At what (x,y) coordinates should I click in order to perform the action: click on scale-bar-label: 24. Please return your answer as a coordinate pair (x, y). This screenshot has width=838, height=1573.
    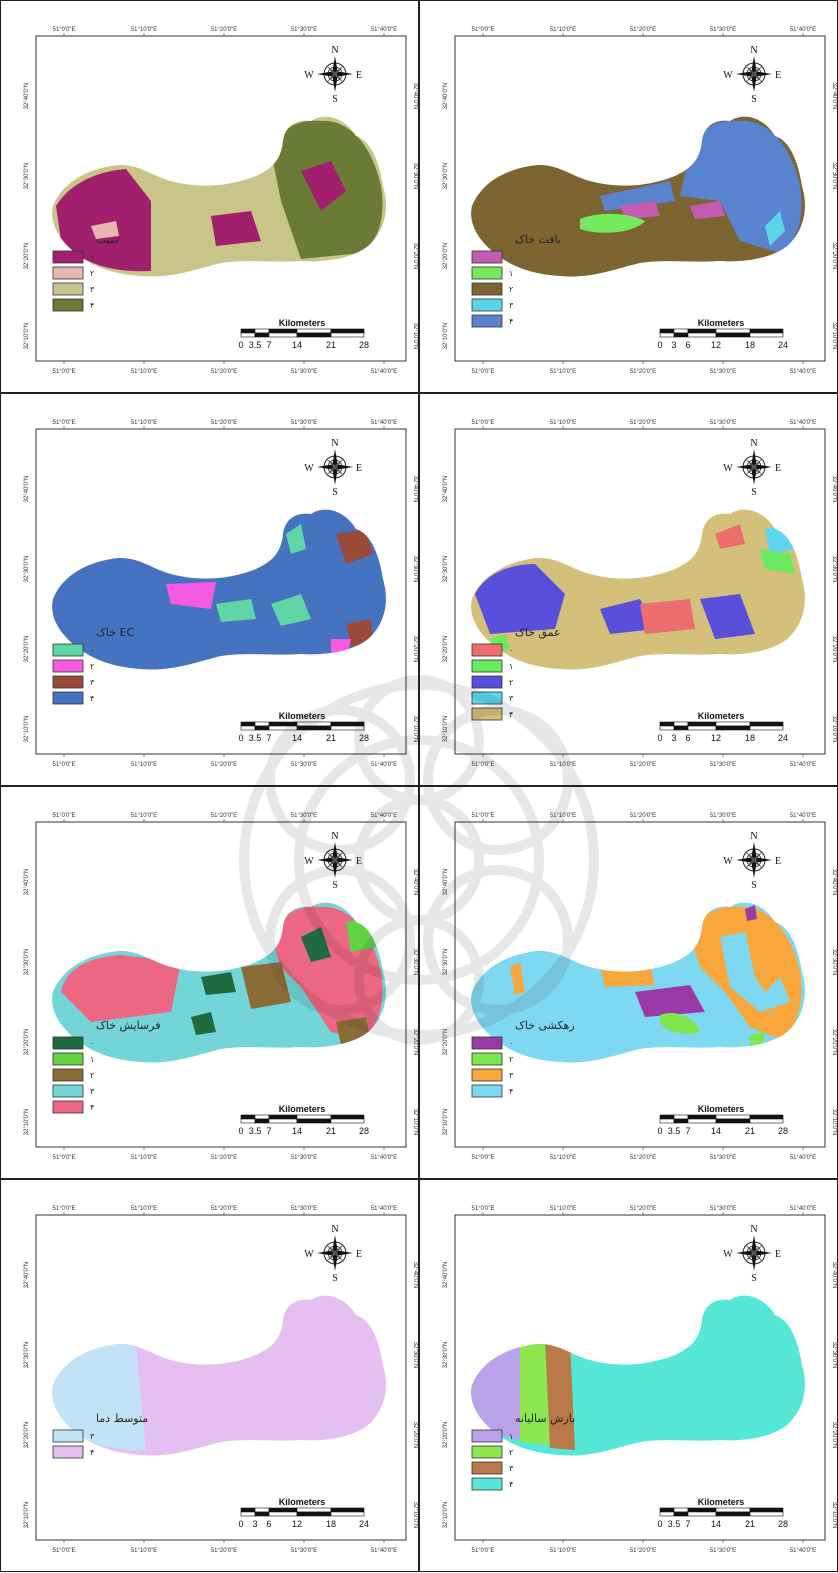
    Looking at the image, I should click on (364, 1524).